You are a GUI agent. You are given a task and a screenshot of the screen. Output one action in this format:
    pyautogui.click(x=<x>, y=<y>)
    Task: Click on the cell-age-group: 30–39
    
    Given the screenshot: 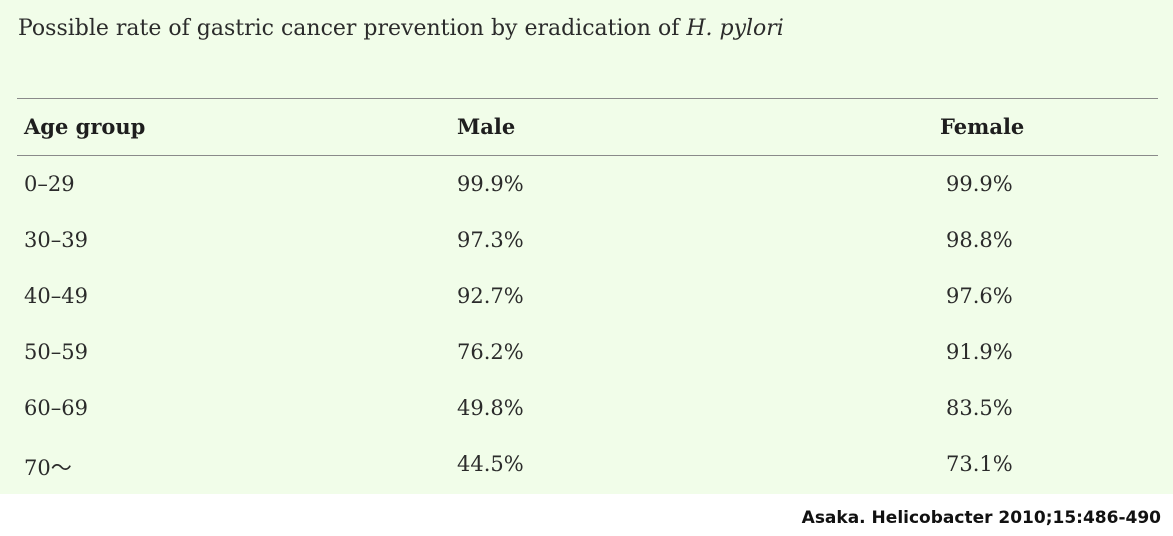 What is the action you would take?
    pyautogui.click(x=56, y=240)
    